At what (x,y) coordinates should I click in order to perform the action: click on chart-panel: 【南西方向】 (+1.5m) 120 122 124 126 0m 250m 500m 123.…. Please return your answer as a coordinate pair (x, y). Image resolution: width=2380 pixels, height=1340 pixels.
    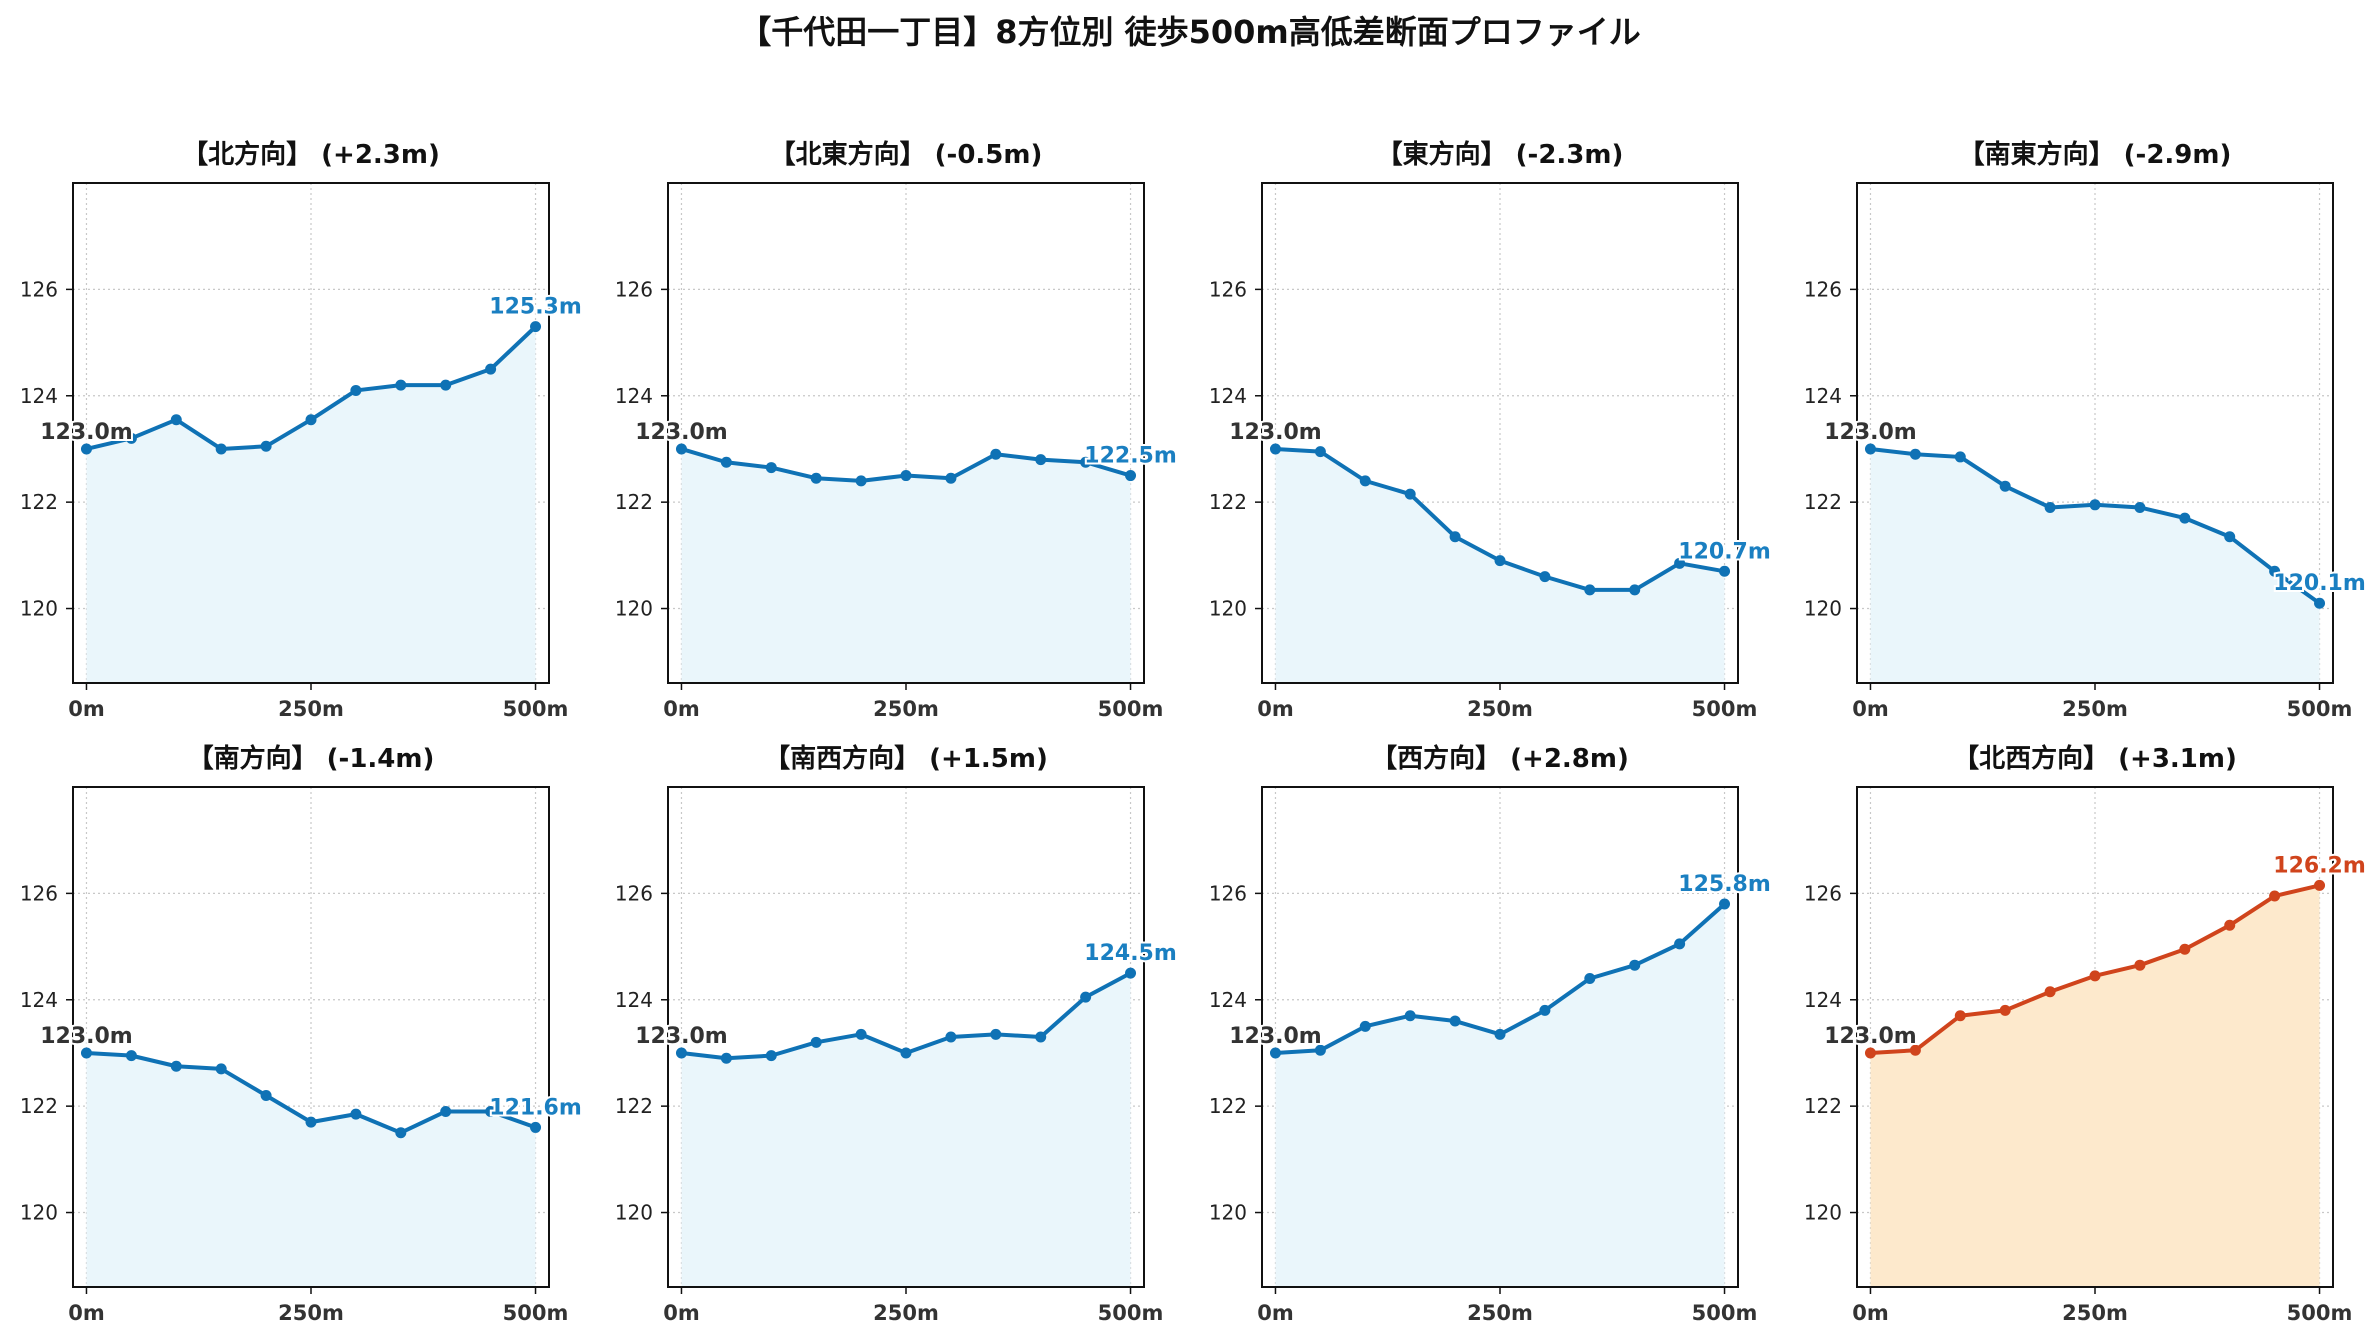
    Looking at the image, I should click on (897, 1034).